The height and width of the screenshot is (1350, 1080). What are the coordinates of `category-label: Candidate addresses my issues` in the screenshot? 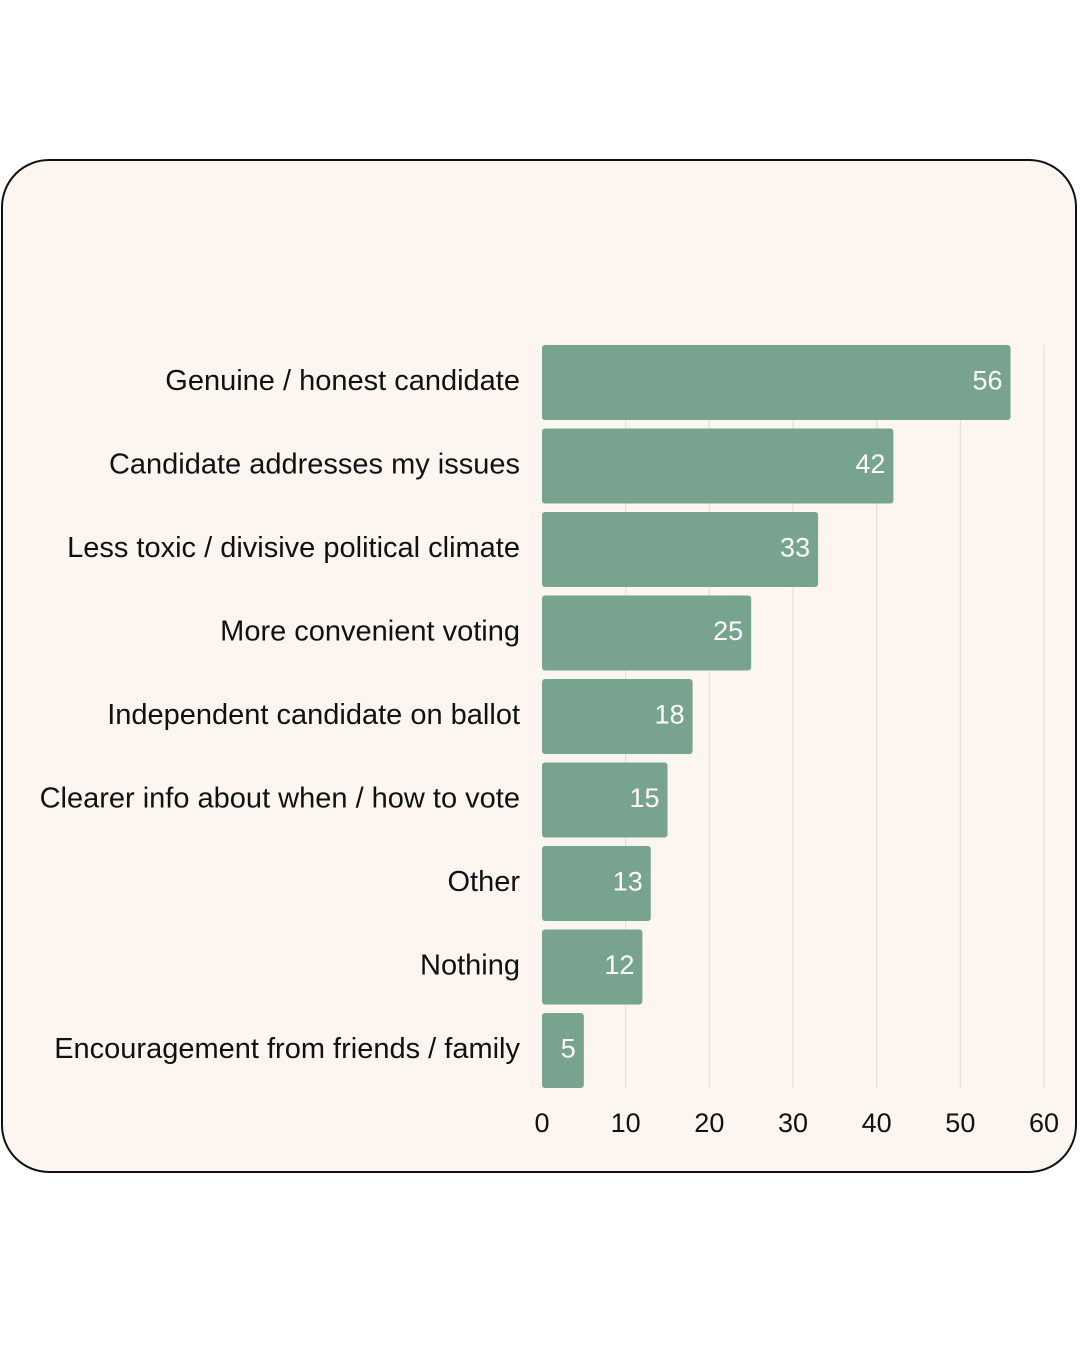 It's located at (314, 465).